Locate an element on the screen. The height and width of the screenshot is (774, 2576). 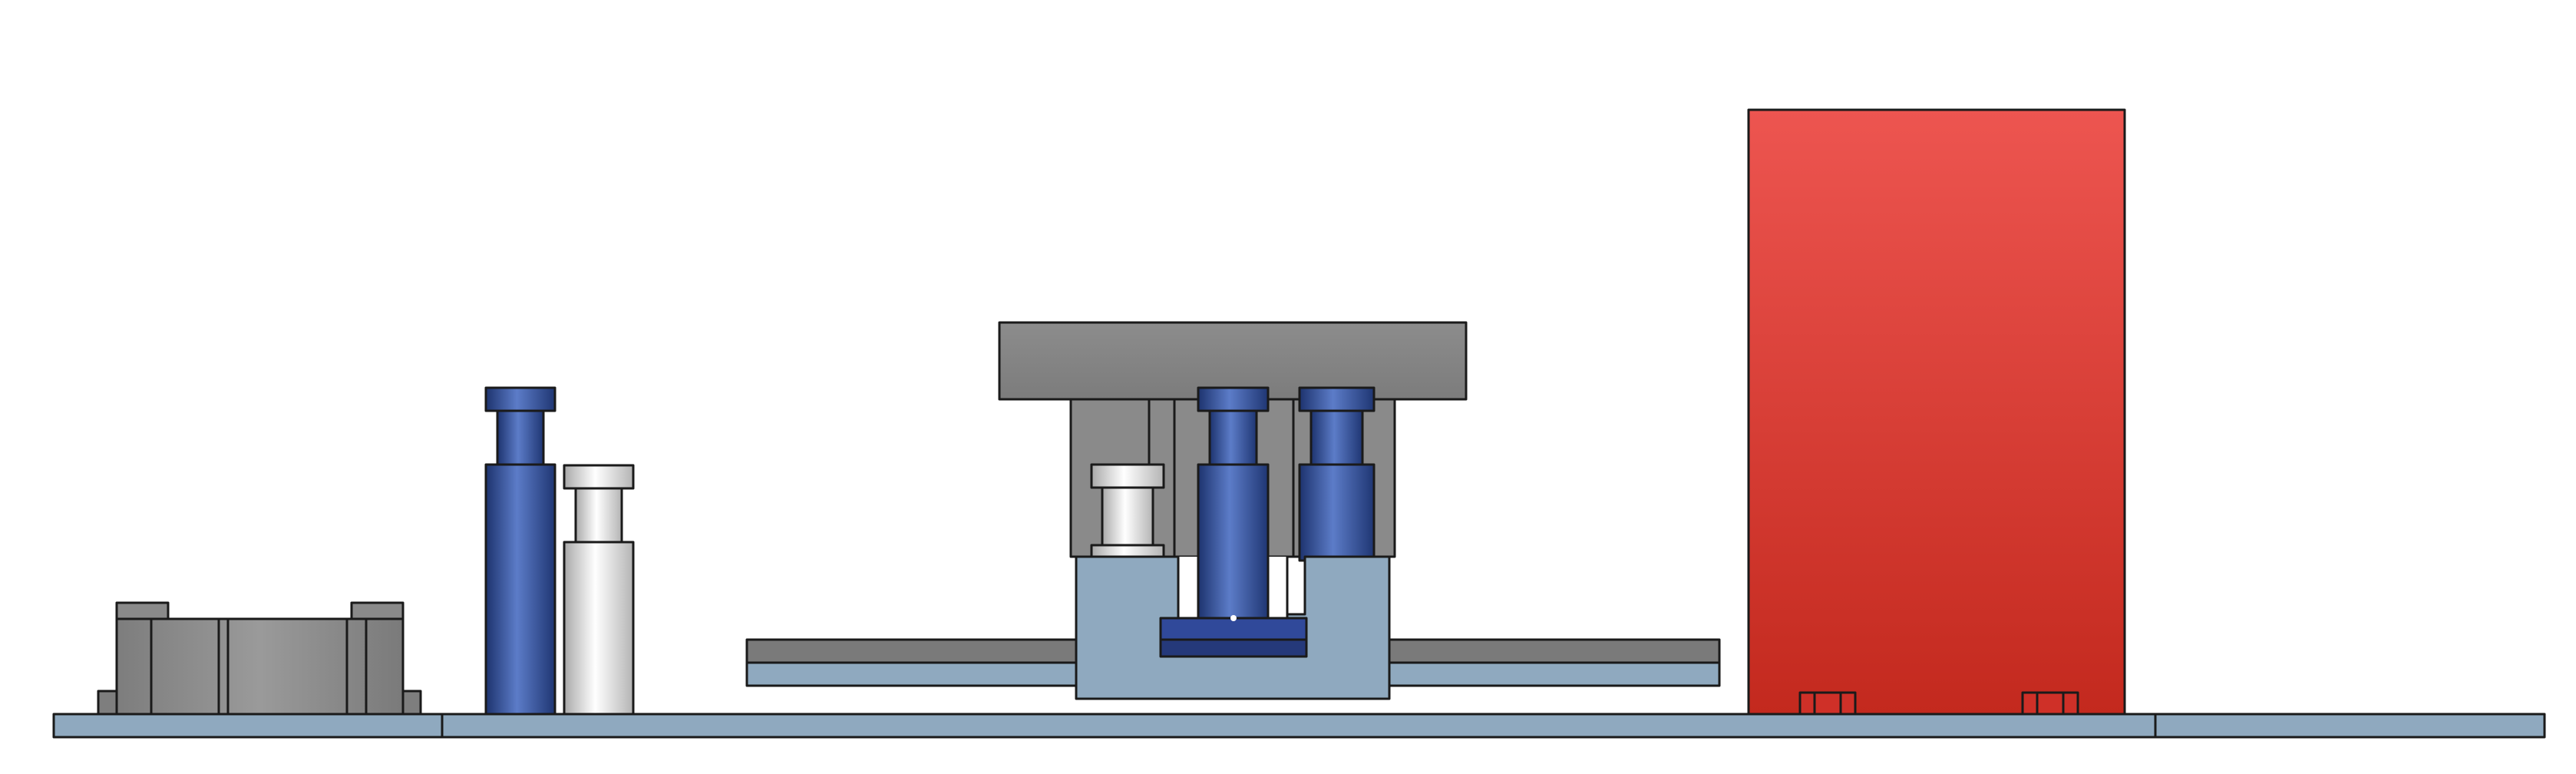
gray-bracket is located at coordinates (259, 659).